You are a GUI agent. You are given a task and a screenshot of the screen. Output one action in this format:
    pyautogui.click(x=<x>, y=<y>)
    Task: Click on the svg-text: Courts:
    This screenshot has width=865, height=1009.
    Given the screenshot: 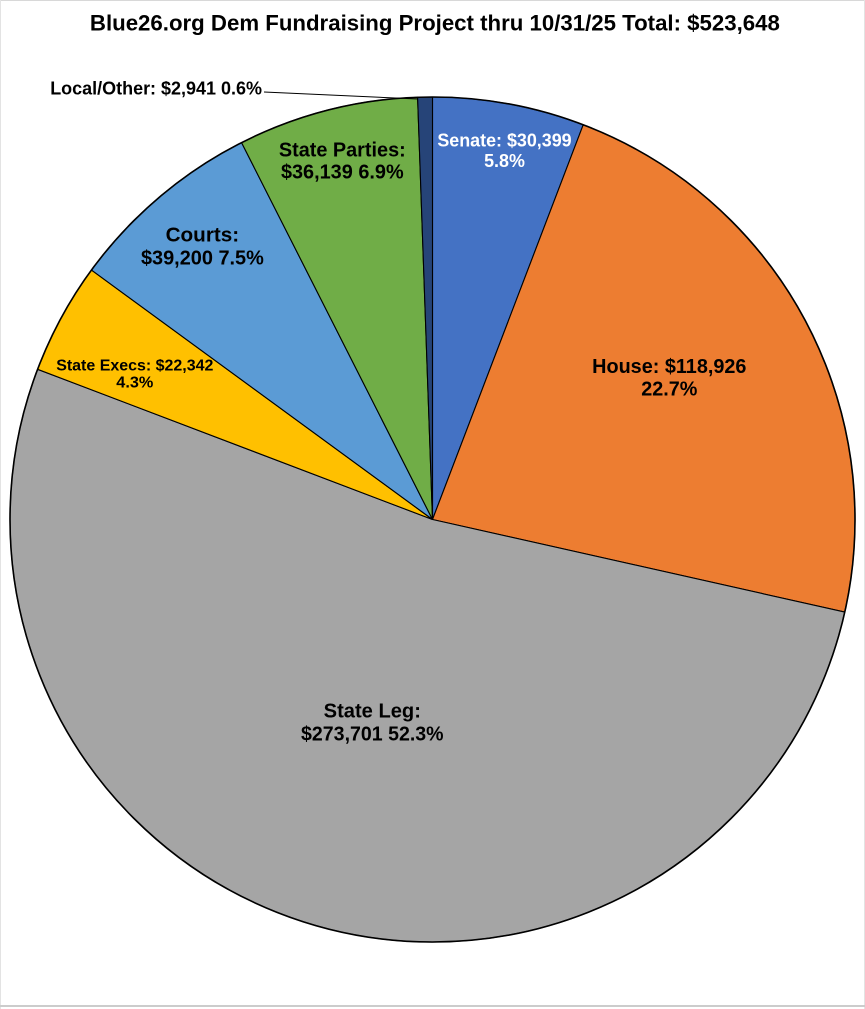 What is the action you would take?
    pyautogui.click(x=203, y=236)
    